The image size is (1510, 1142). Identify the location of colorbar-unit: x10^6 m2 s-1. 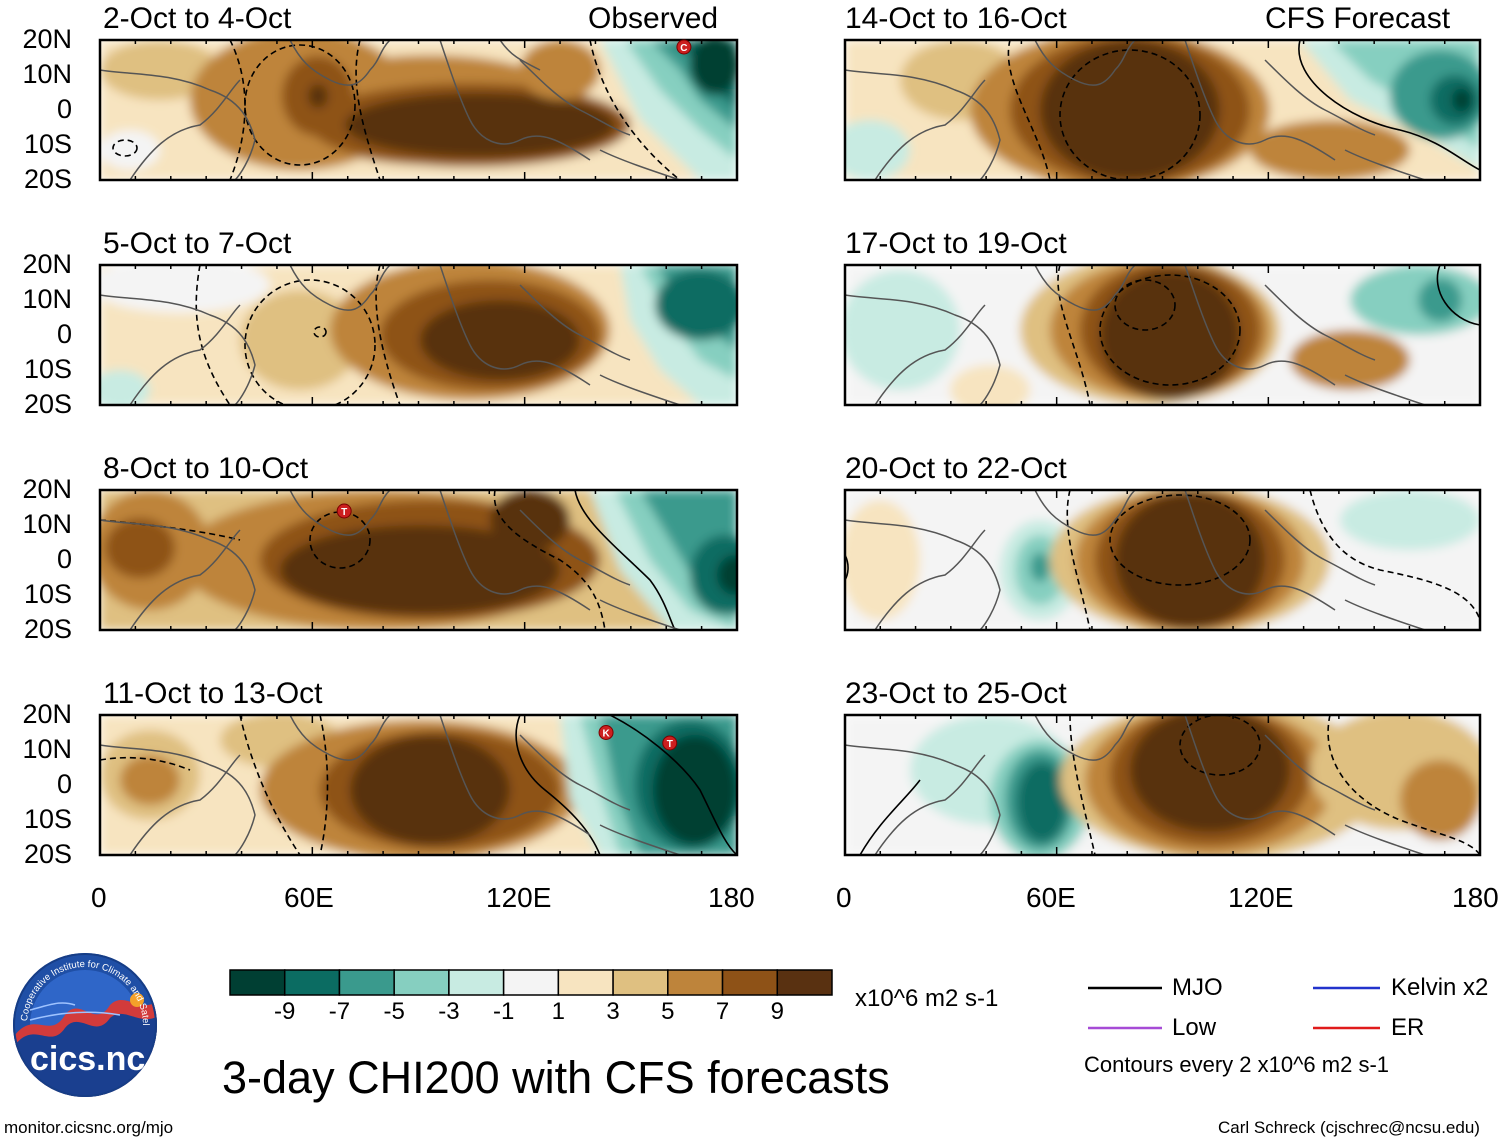
(927, 998).